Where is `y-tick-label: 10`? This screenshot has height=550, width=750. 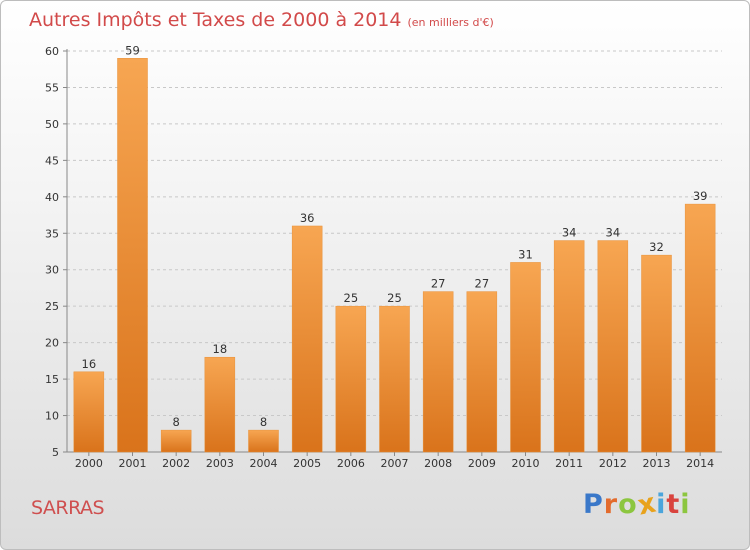
y-tick-label: 10 is located at coordinates (52, 416).